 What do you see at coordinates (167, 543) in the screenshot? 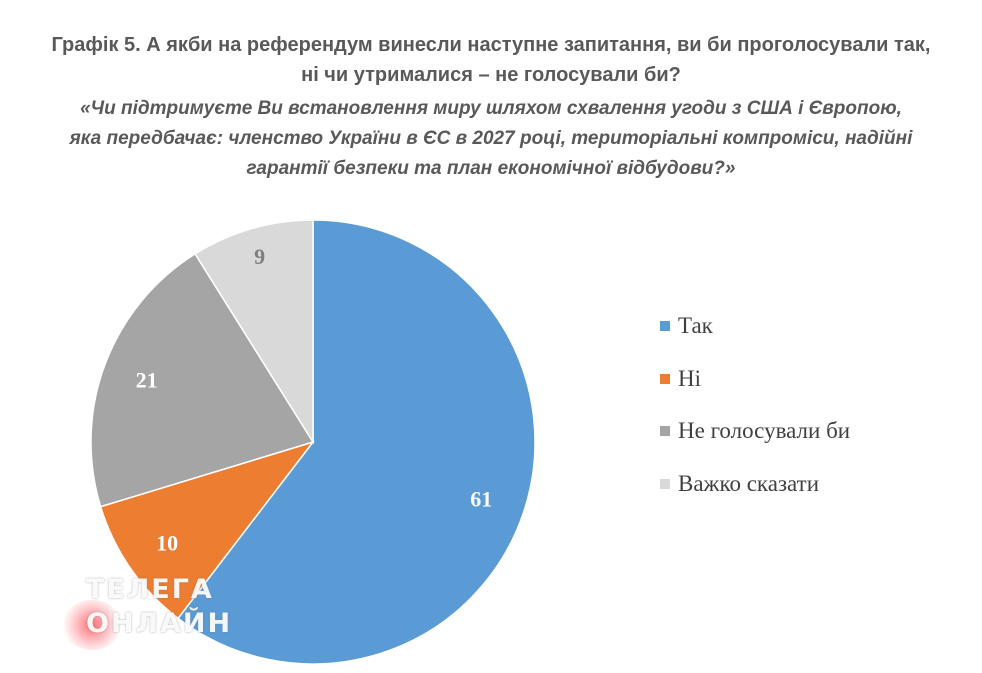
I see `data-label-2: 10` at bounding box center [167, 543].